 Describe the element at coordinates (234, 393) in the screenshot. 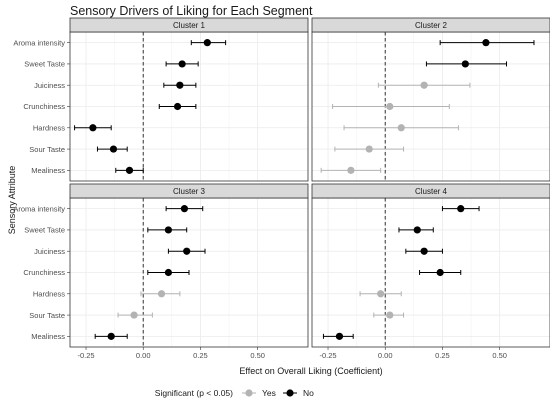

I see `legend: Significant (p < 0.05) Yes No` at that location.